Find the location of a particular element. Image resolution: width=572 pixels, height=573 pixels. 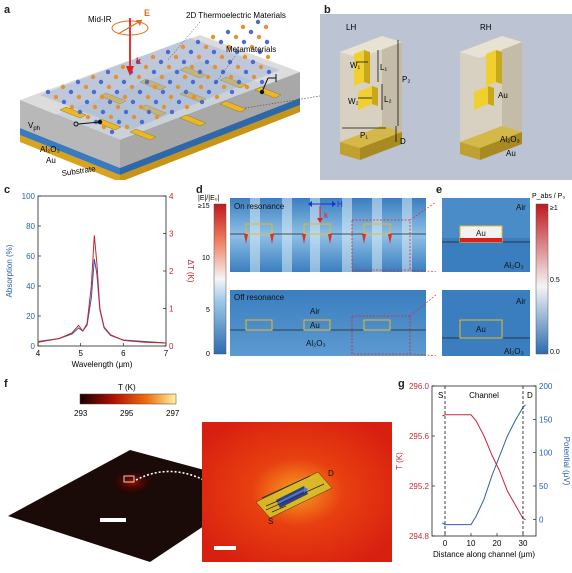

y-tick-label: 40 is located at coordinates (30, 286).